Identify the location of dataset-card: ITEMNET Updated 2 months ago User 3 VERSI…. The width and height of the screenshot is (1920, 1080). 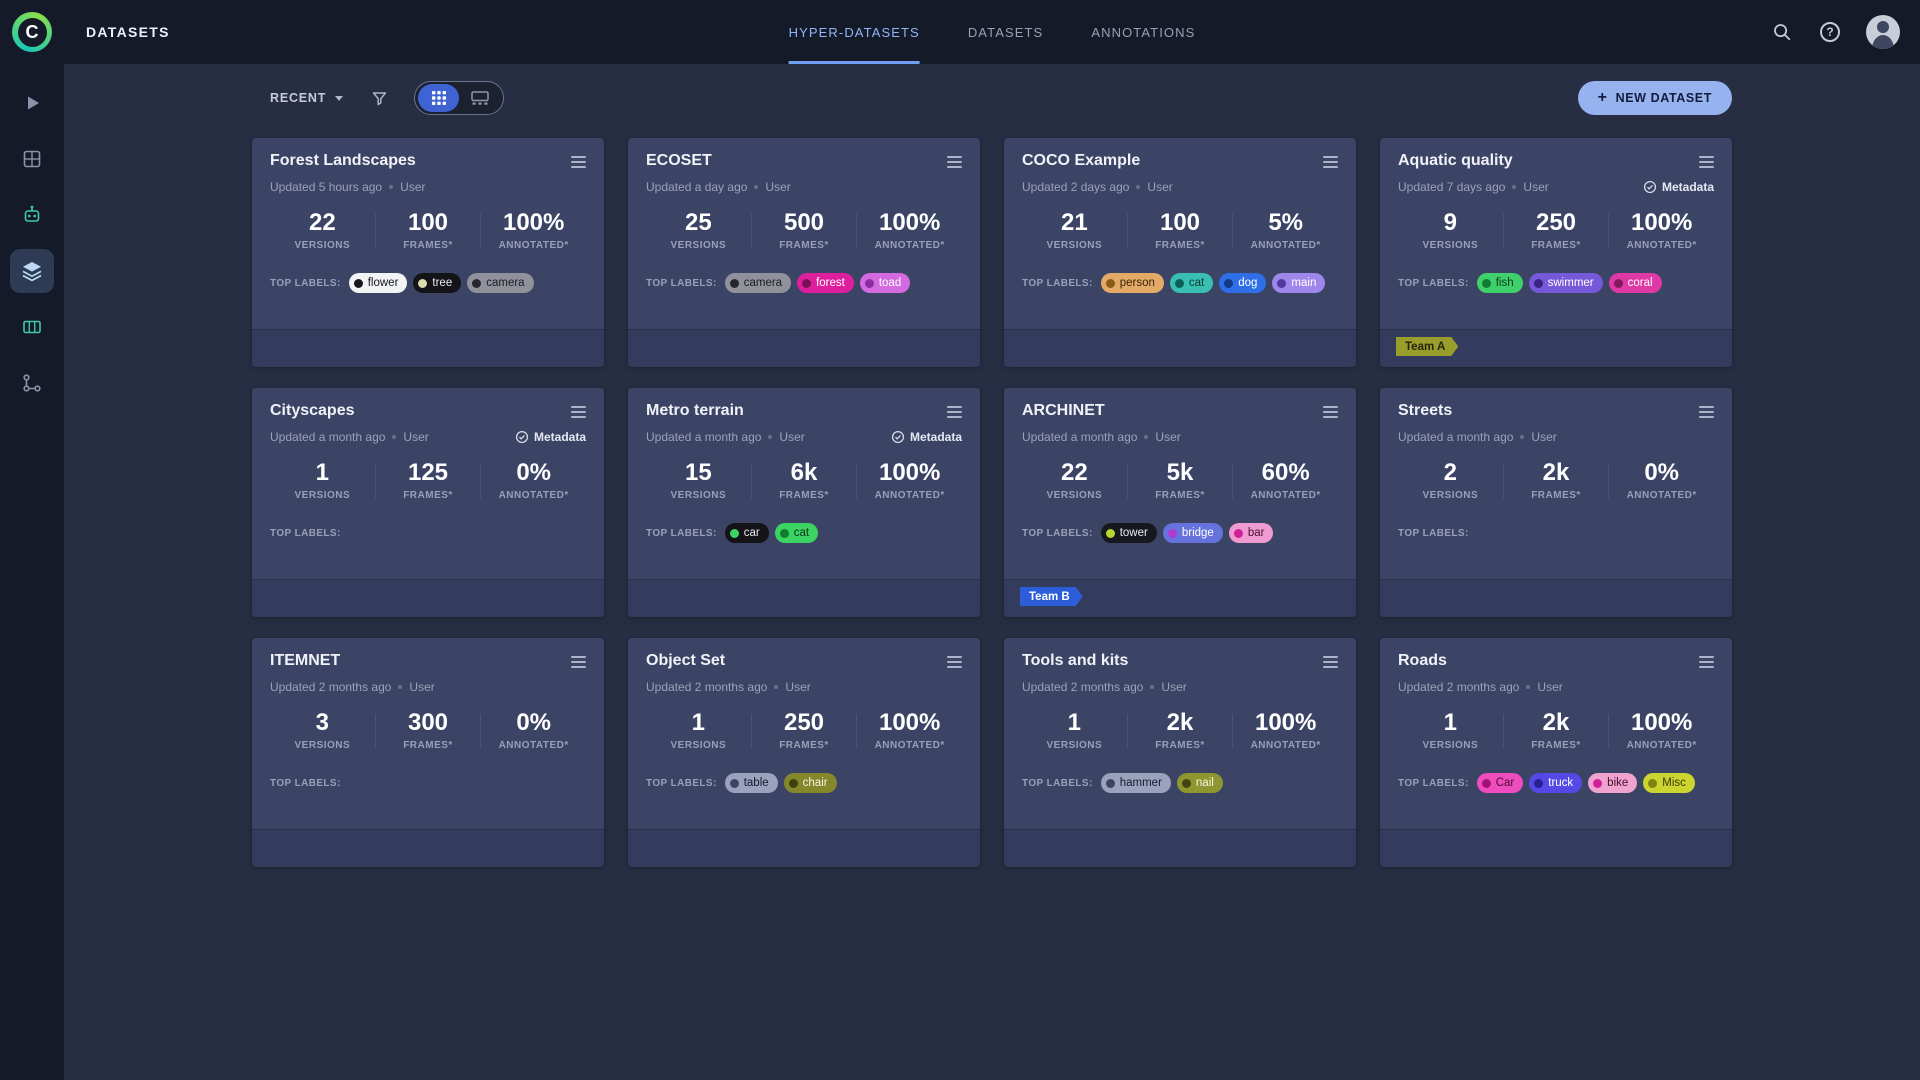
(428, 752).